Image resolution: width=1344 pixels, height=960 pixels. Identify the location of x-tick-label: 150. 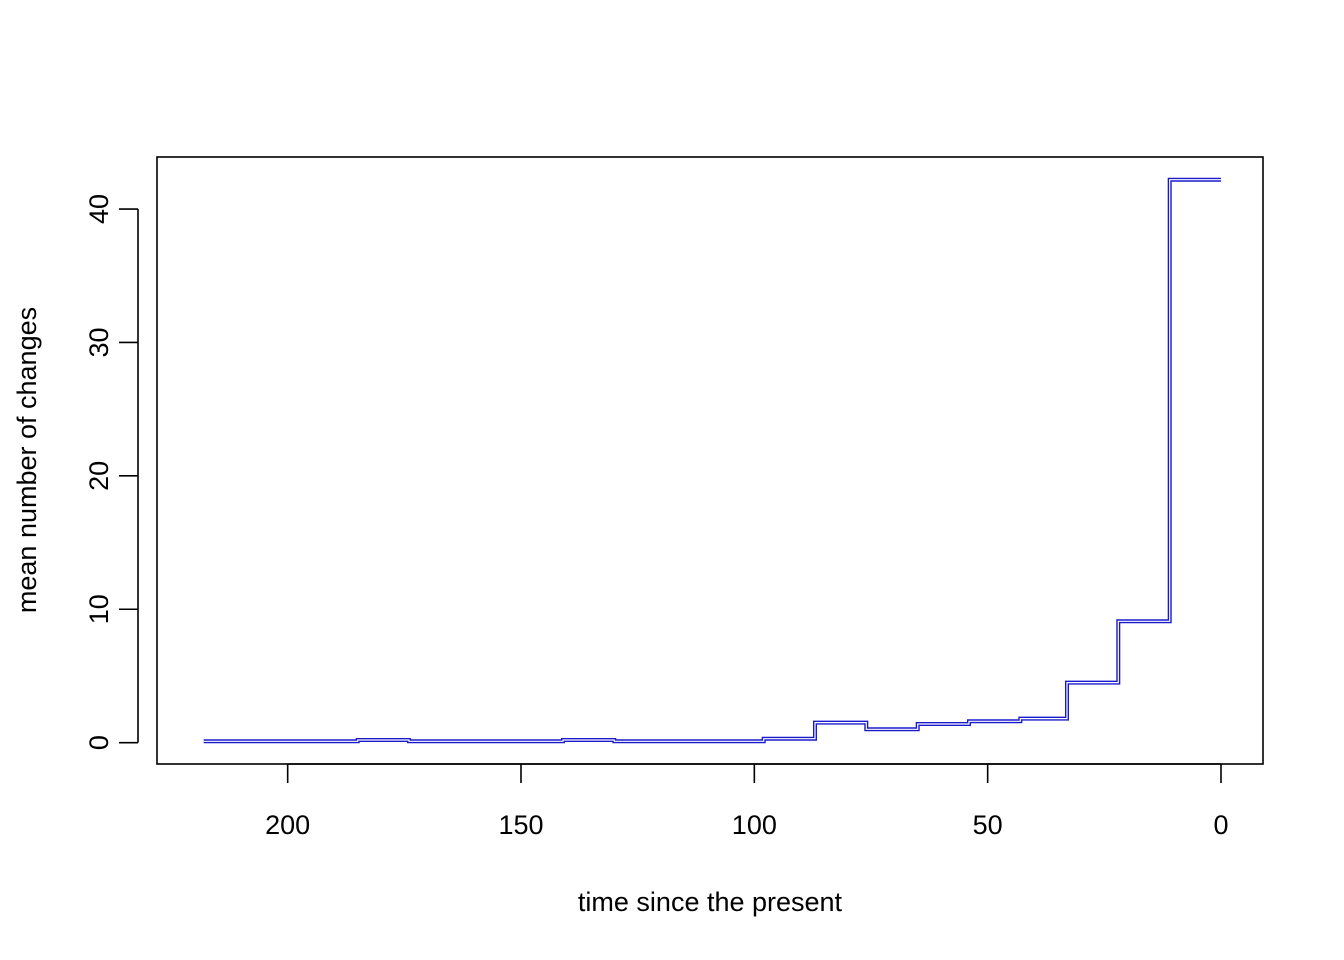
(520, 825).